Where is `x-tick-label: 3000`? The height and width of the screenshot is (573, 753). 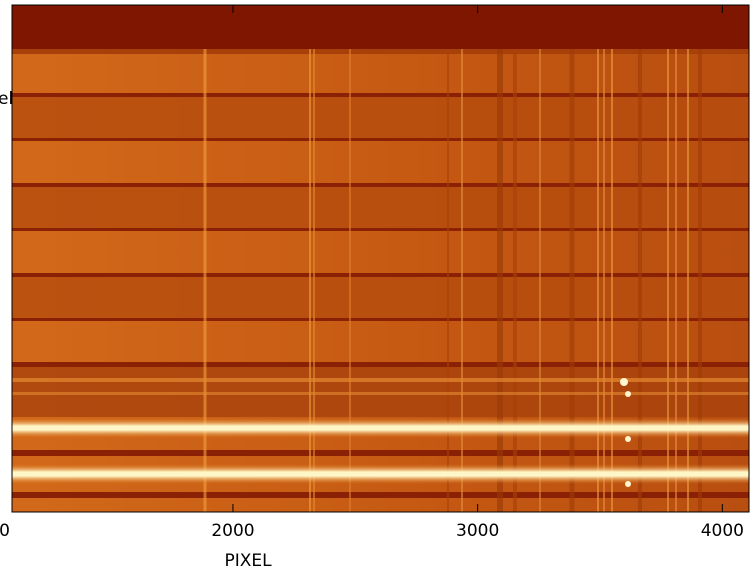 x-tick-label: 3000 is located at coordinates (477, 531).